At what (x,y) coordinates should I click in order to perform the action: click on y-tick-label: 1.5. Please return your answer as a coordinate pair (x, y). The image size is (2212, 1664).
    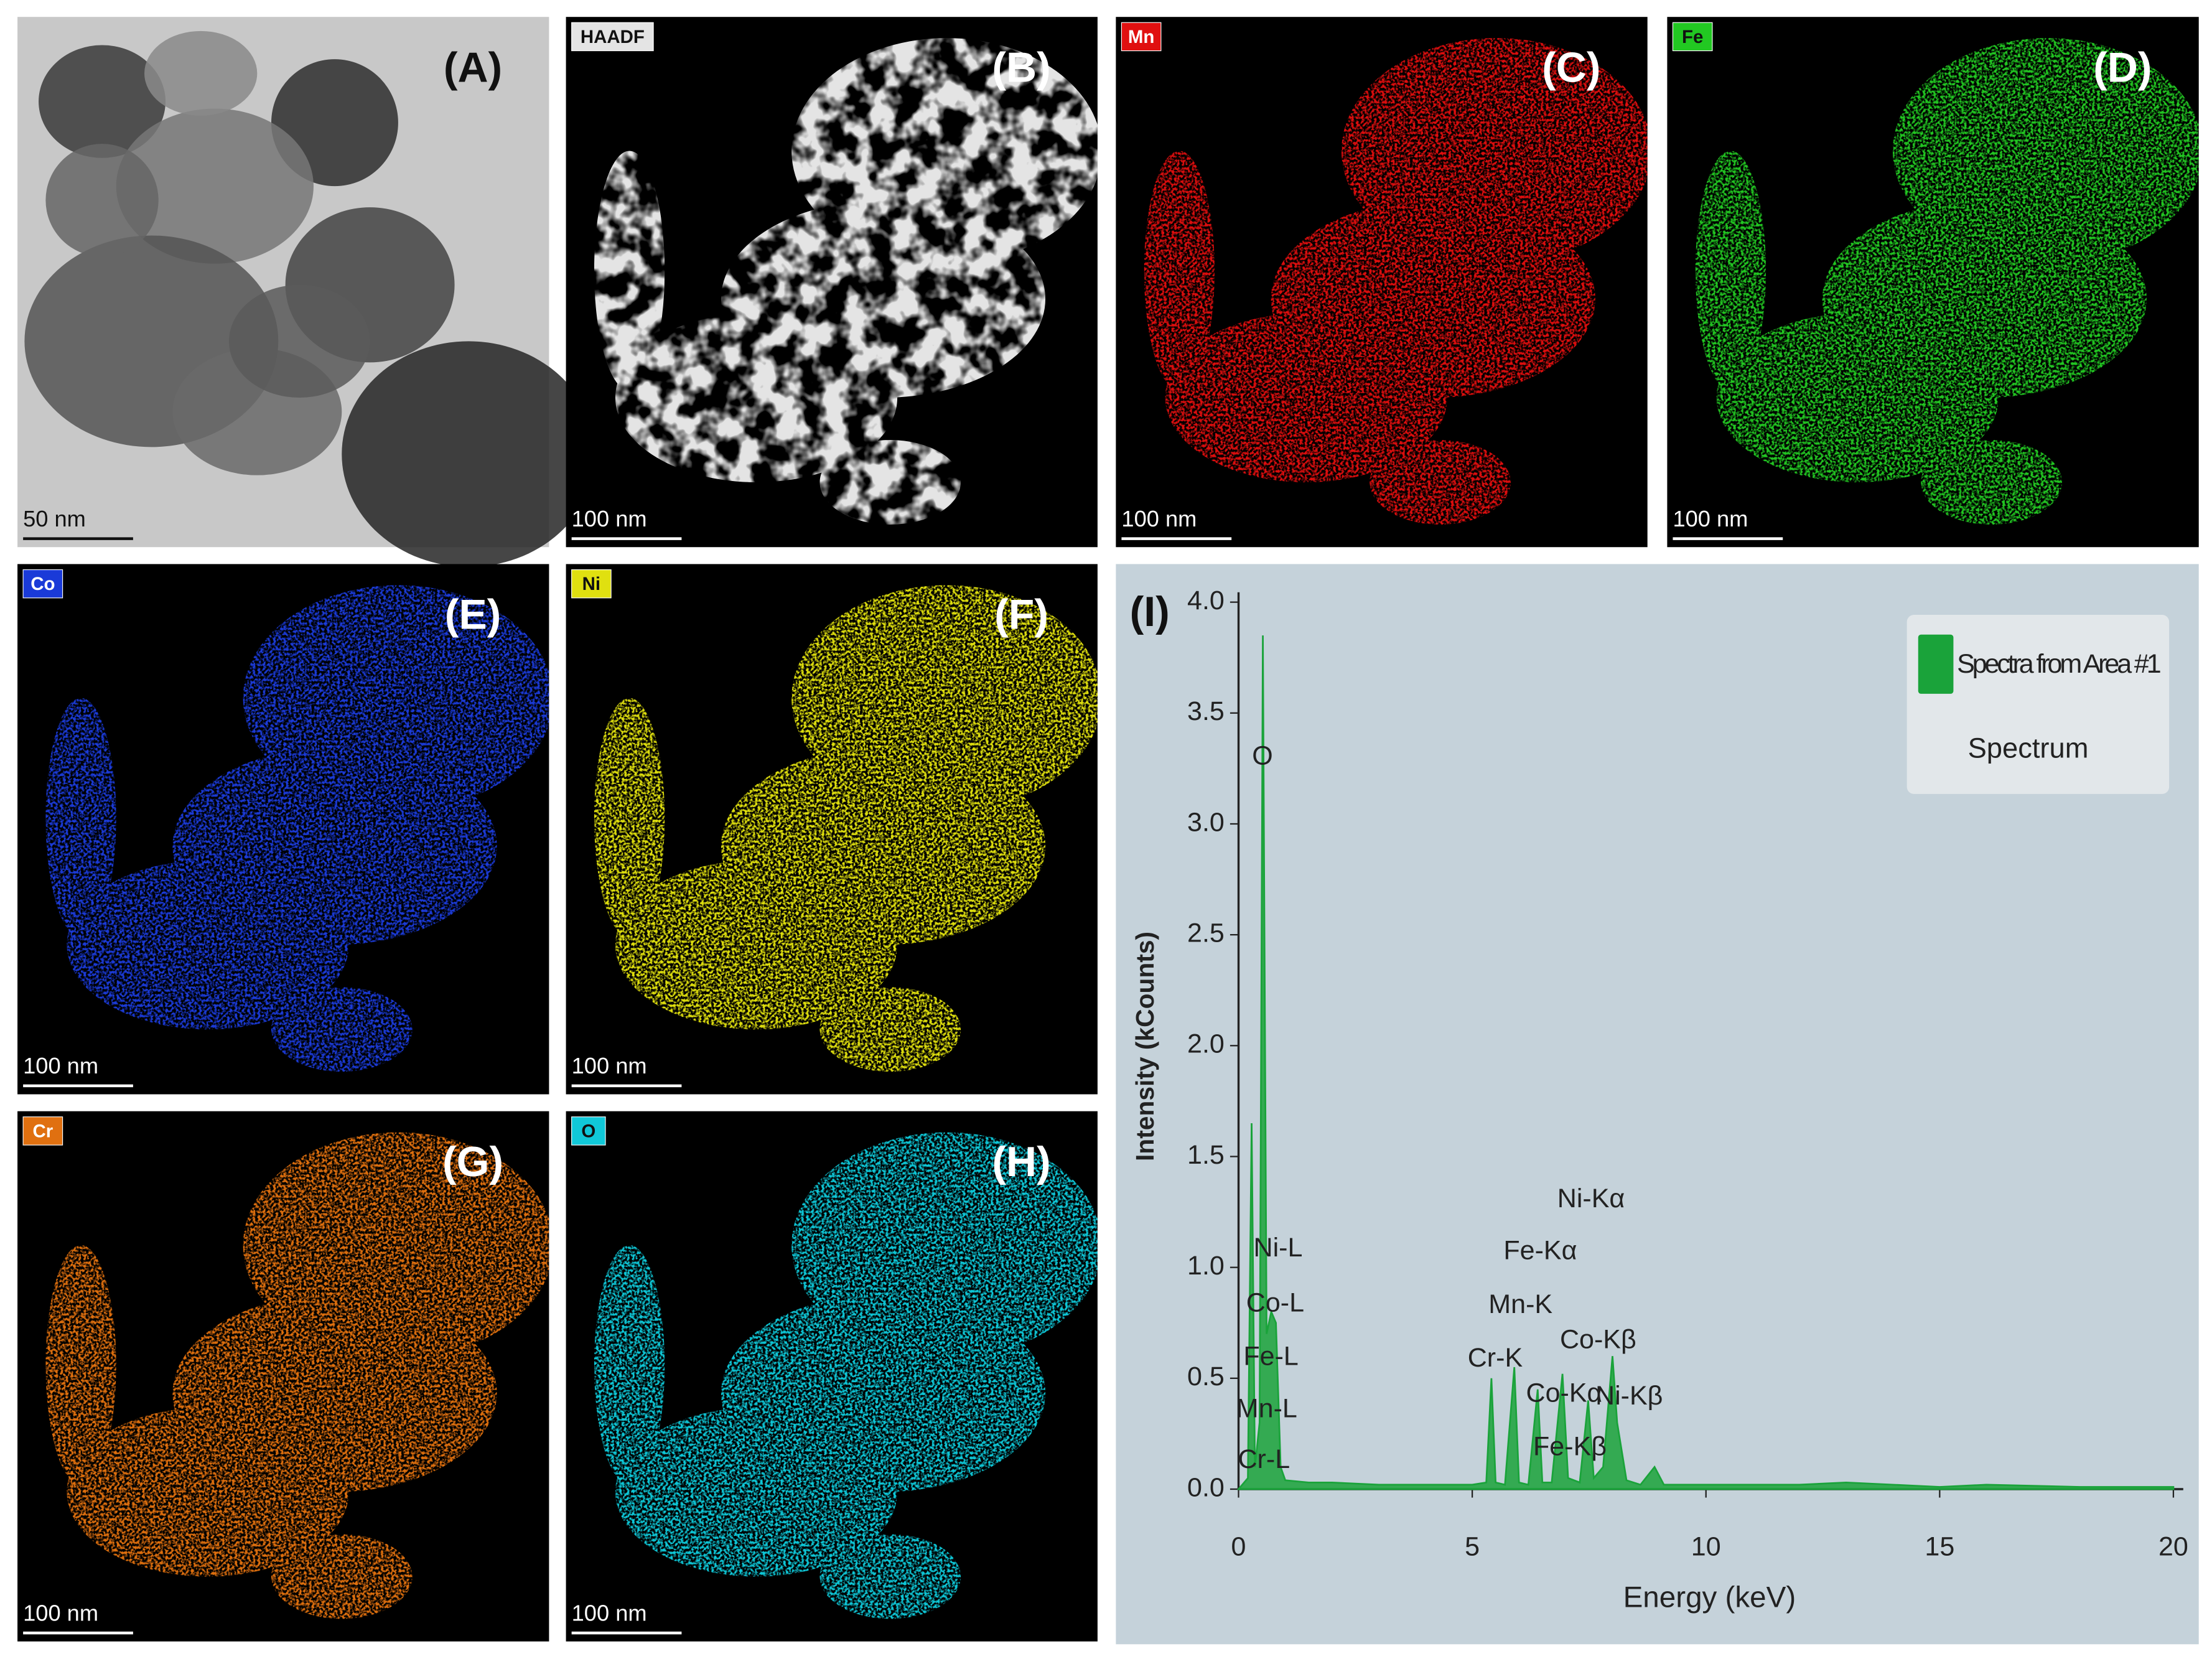
    Looking at the image, I should click on (1206, 1155).